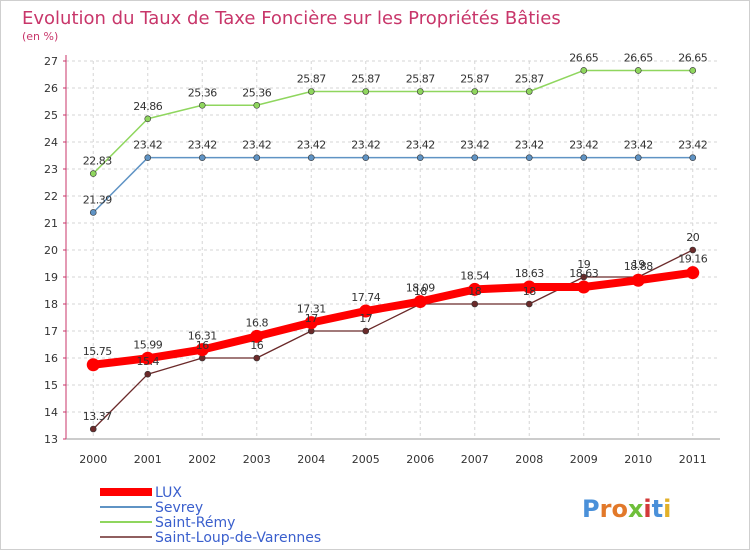 This screenshot has width=750, height=550. I want to click on x-tick-label: 2010, so click(638, 459).